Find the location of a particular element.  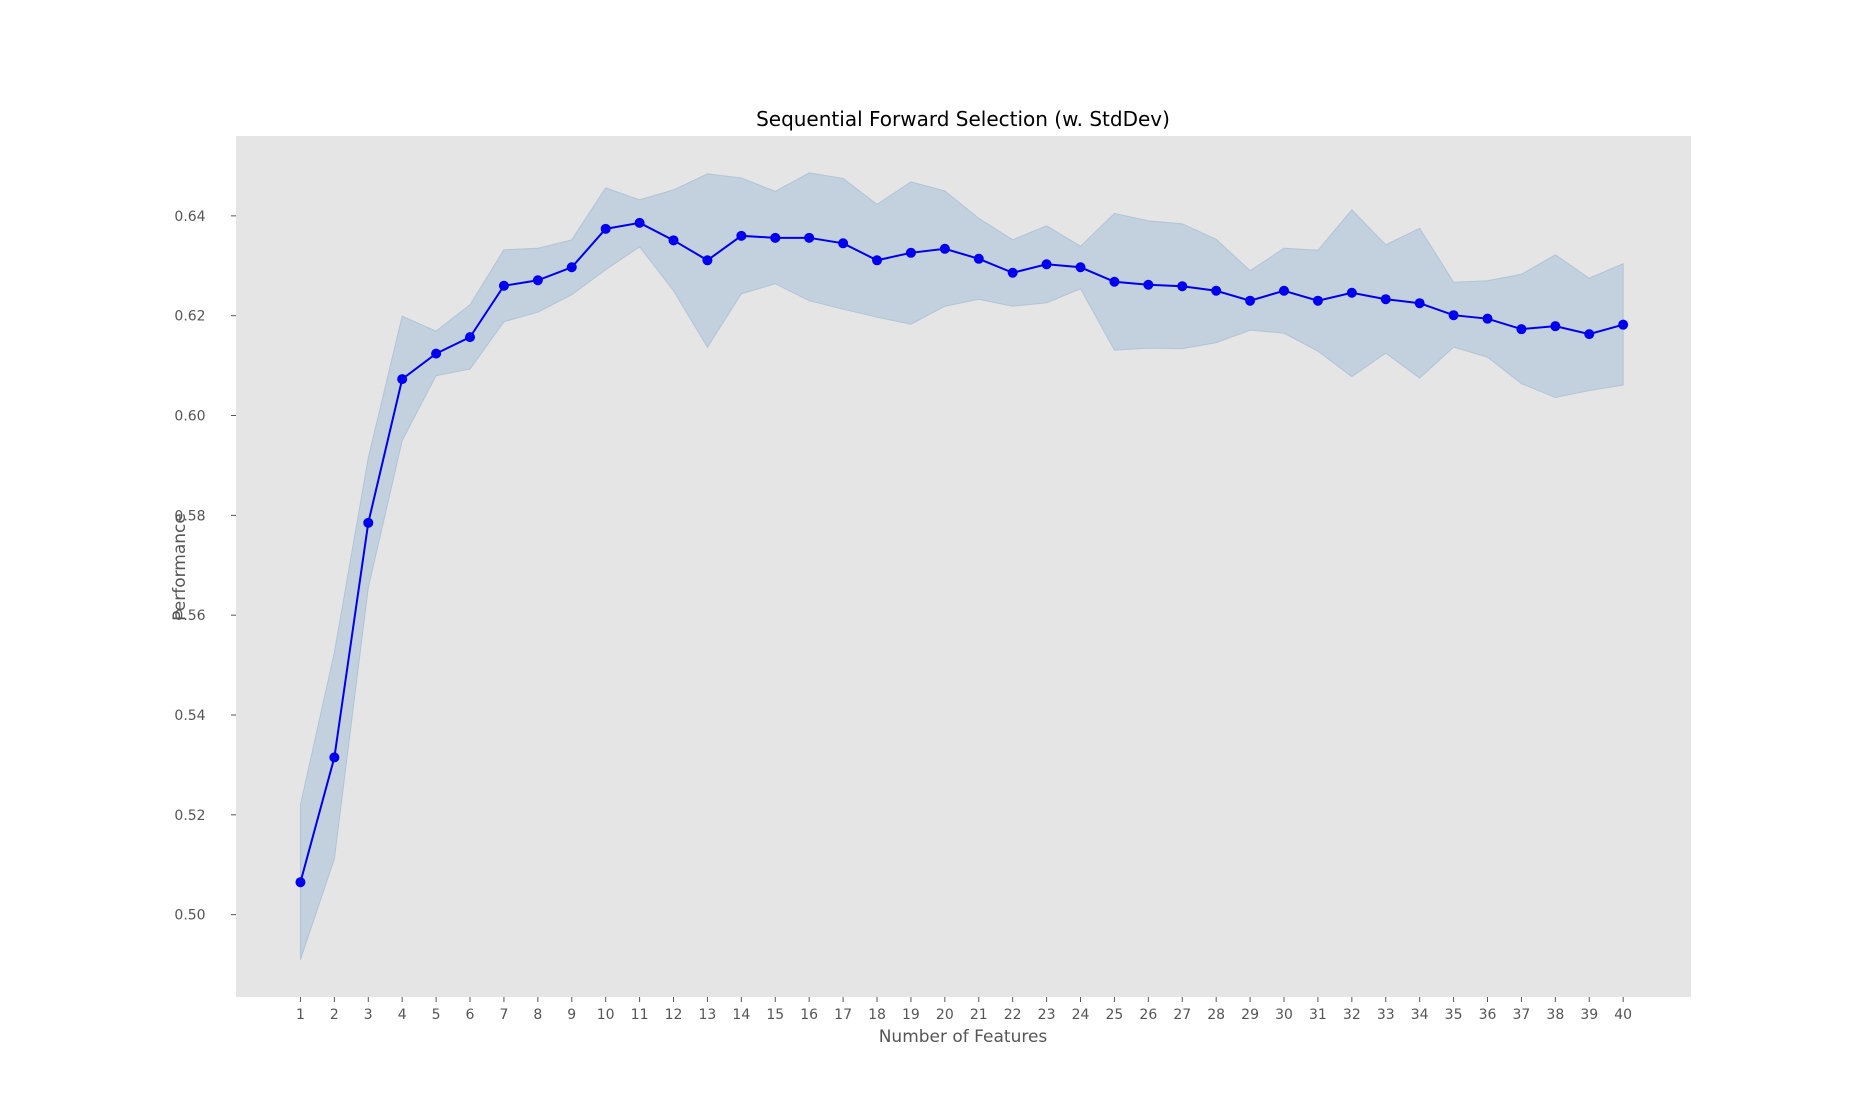

x-tick-label: 35 is located at coordinates (1454, 1015).